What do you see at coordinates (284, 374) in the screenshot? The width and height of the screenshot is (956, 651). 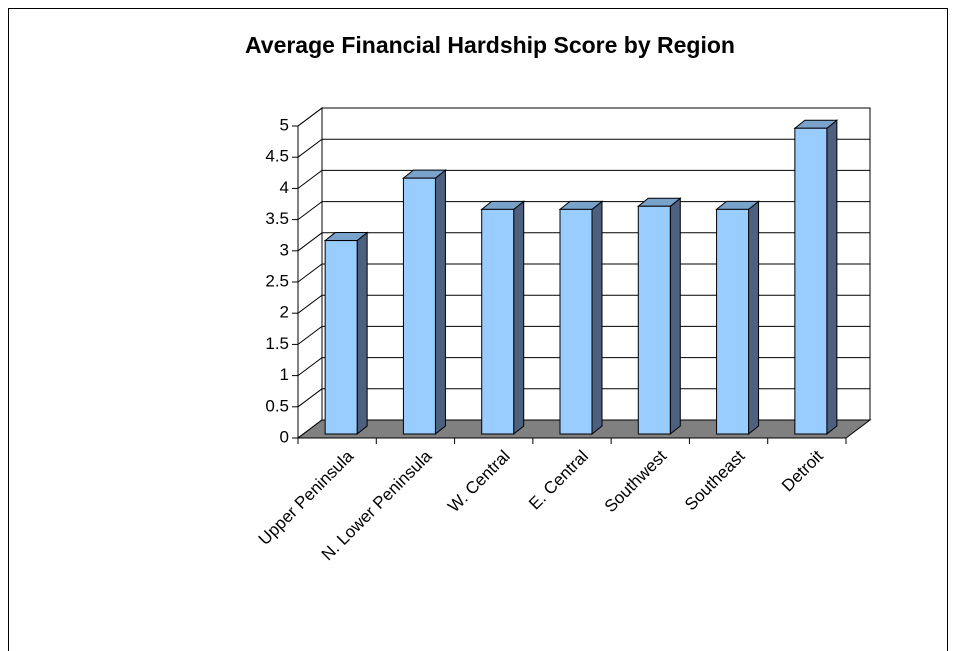 I see `y-tick-label: 1` at bounding box center [284, 374].